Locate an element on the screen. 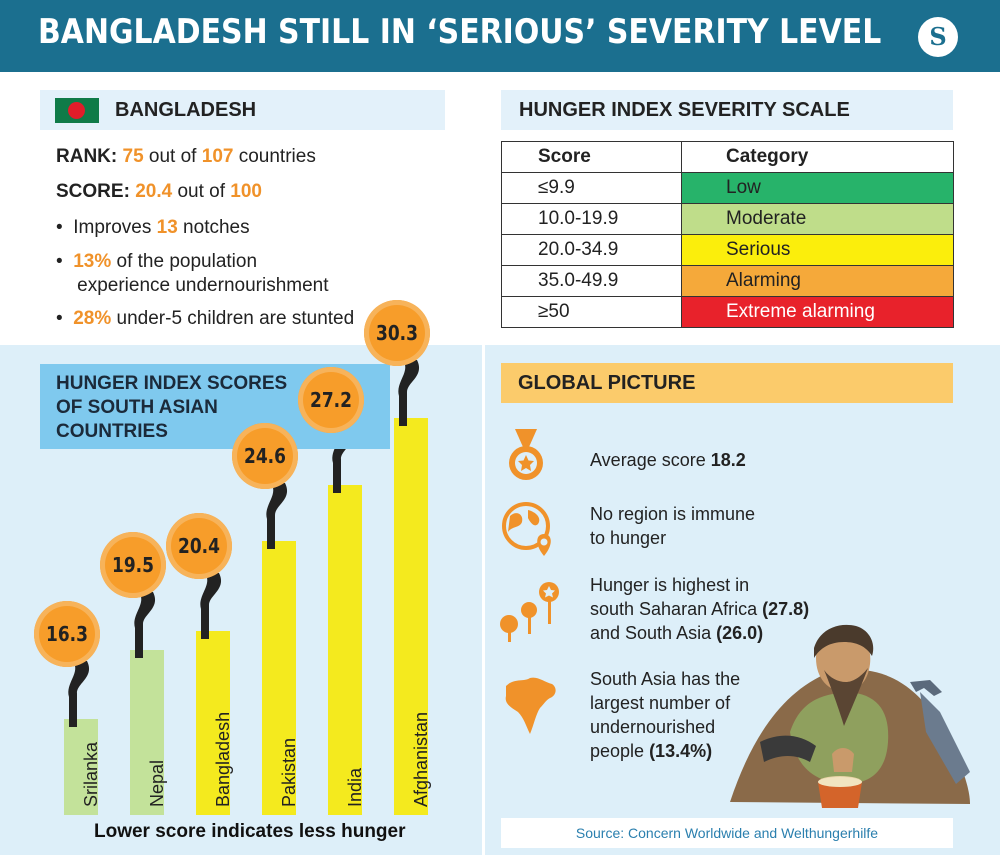 This screenshot has width=1000, height=855. bar-label: Nepal is located at coordinates (157, 783).